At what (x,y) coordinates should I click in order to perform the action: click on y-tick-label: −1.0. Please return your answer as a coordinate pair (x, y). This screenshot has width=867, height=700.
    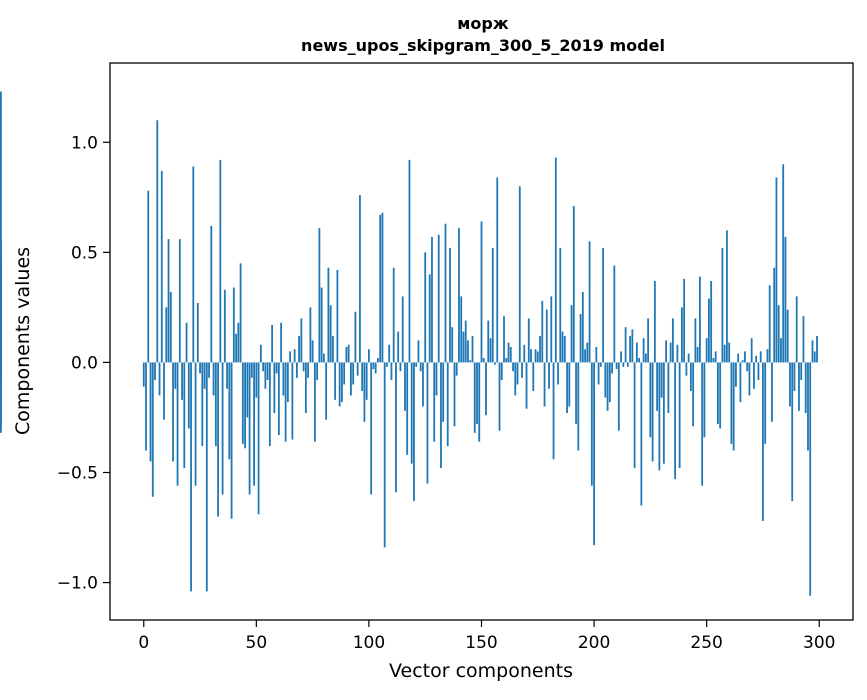
    Looking at the image, I should click on (77, 584).